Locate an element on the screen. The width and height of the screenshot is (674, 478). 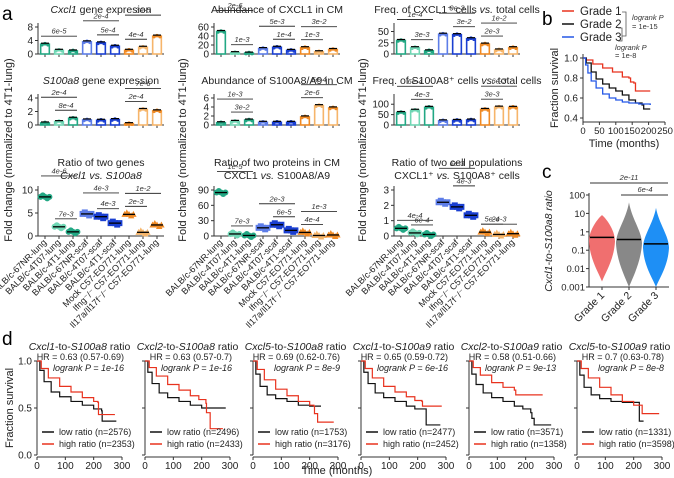
legend-label: Grade 3 is located at coordinates (601, 38).